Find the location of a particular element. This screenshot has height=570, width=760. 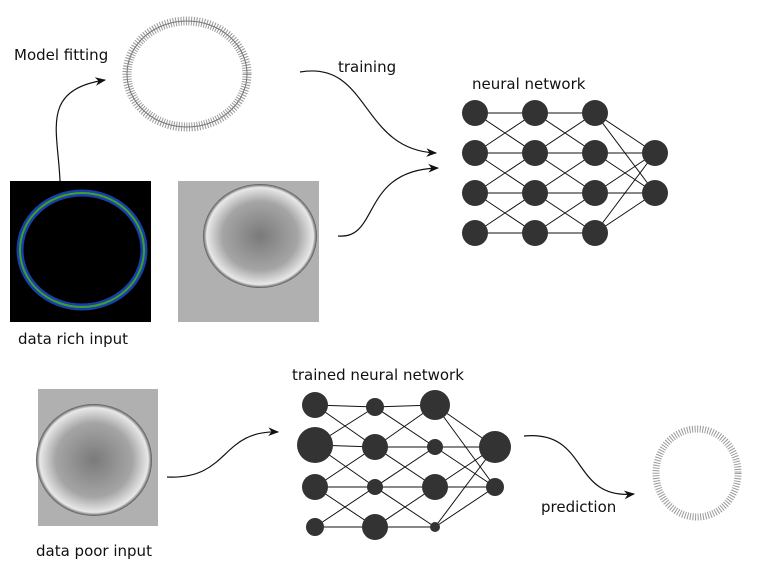

fluorescence-ring-green is located at coordinates (82, 250).